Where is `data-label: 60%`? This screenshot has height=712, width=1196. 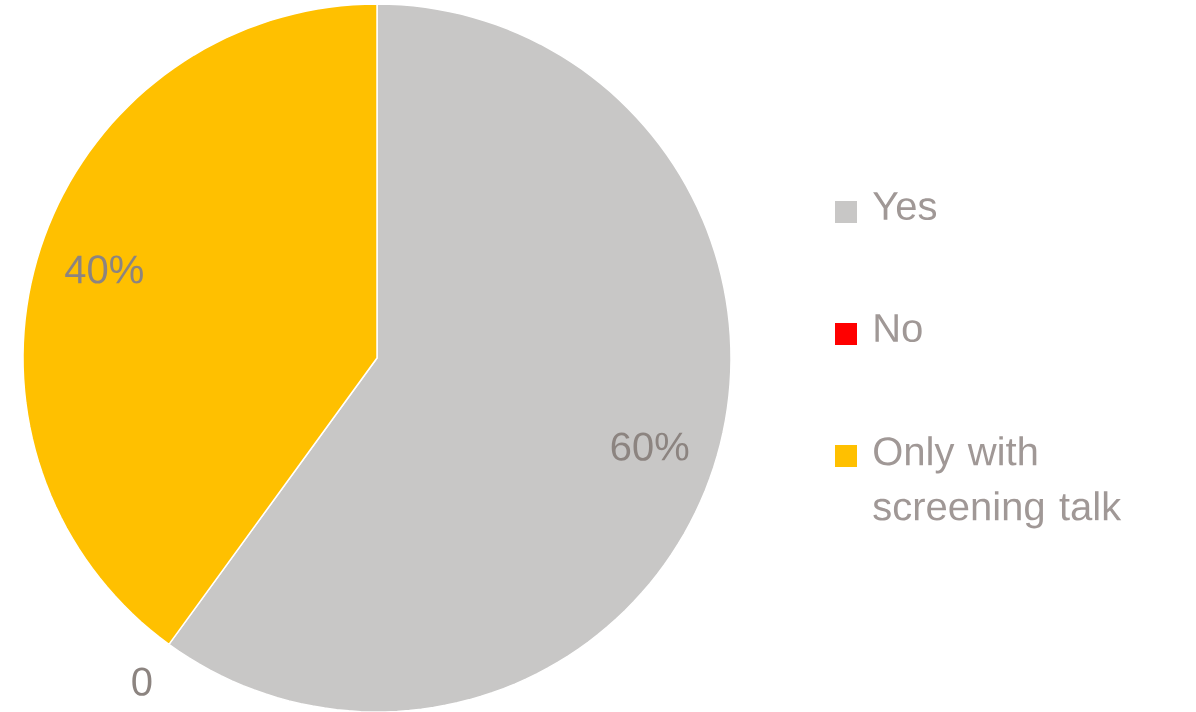
data-label: 60% is located at coordinates (650, 446).